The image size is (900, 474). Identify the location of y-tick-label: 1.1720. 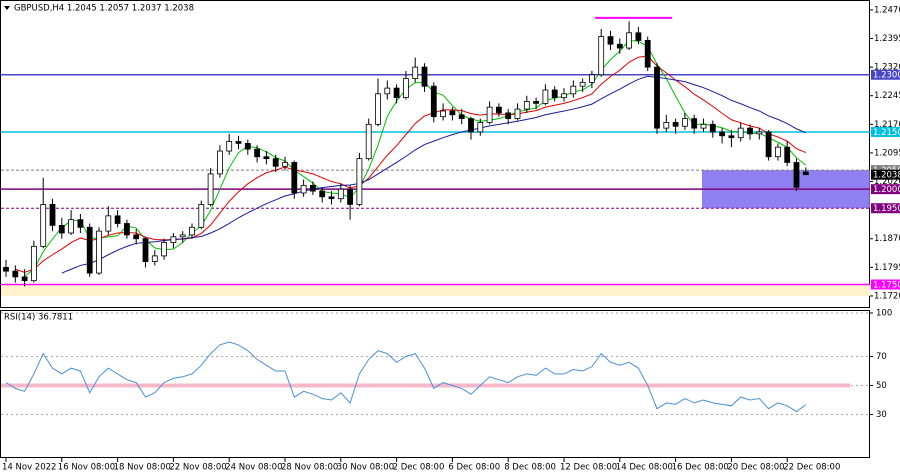
(887, 296).